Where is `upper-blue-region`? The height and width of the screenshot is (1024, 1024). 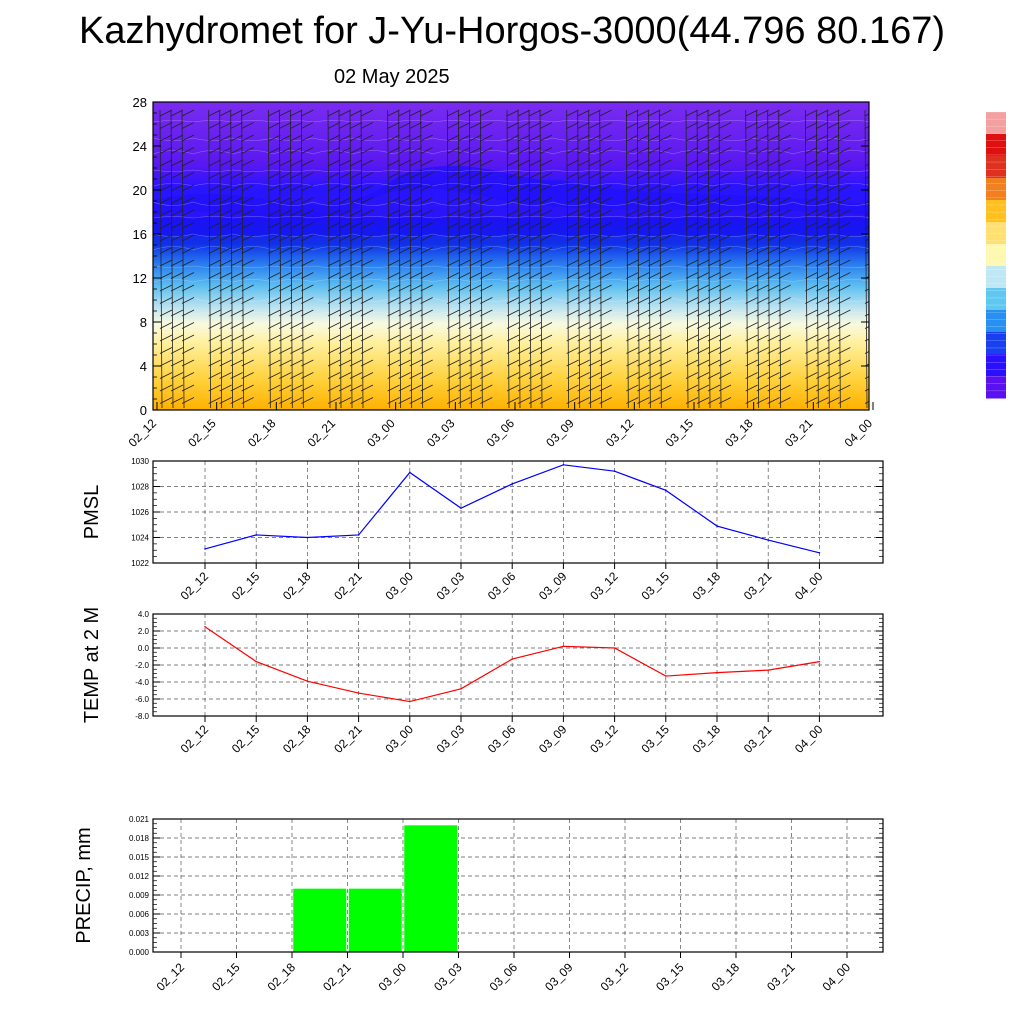 upper-blue-region is located at coordinates (511, 192).